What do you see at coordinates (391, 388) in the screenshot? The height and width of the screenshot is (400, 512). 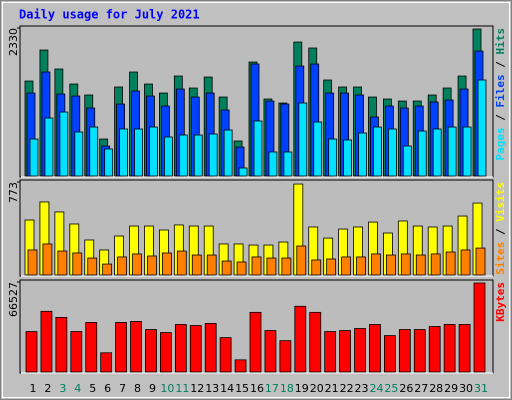 I see `x-tick-label: 25` at bounding box center [391, 388].